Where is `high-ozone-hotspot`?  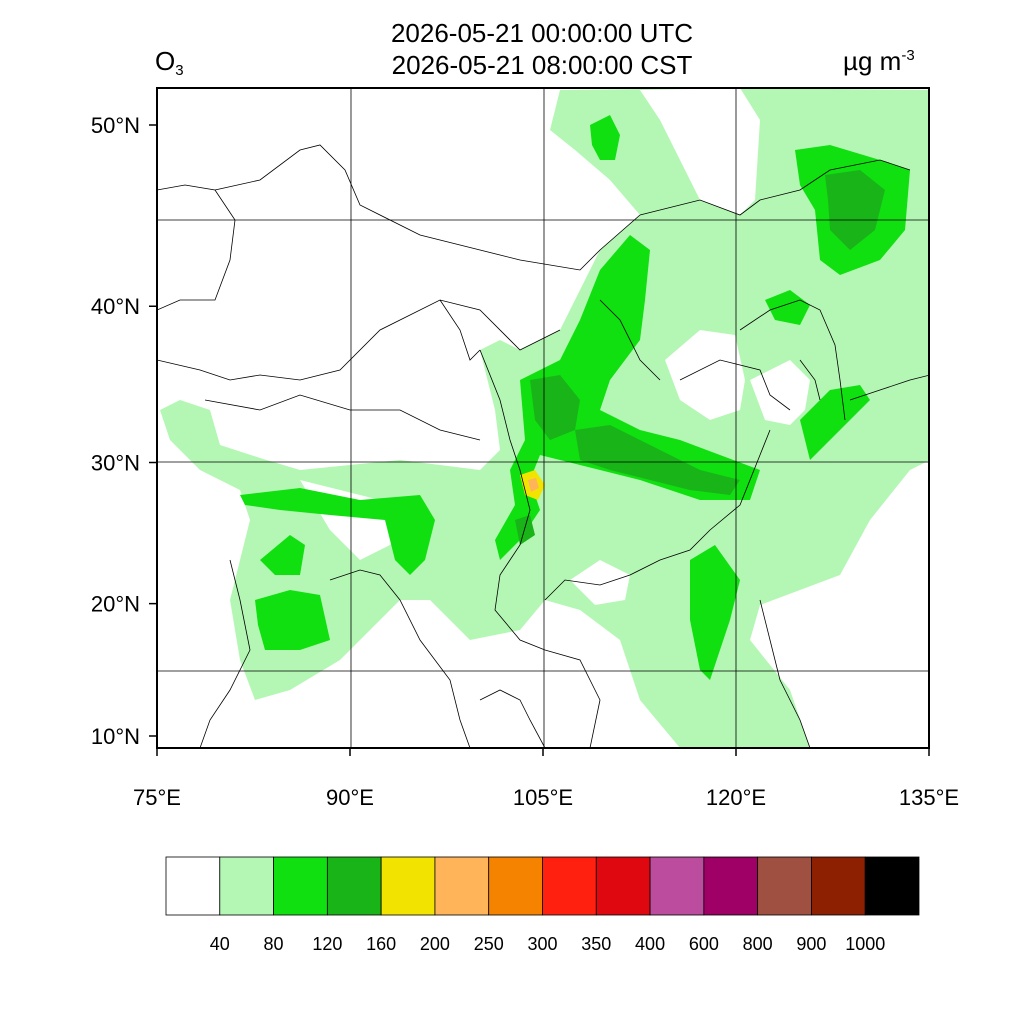 high-ozone-hotspot is located at coordinates (532, 485).